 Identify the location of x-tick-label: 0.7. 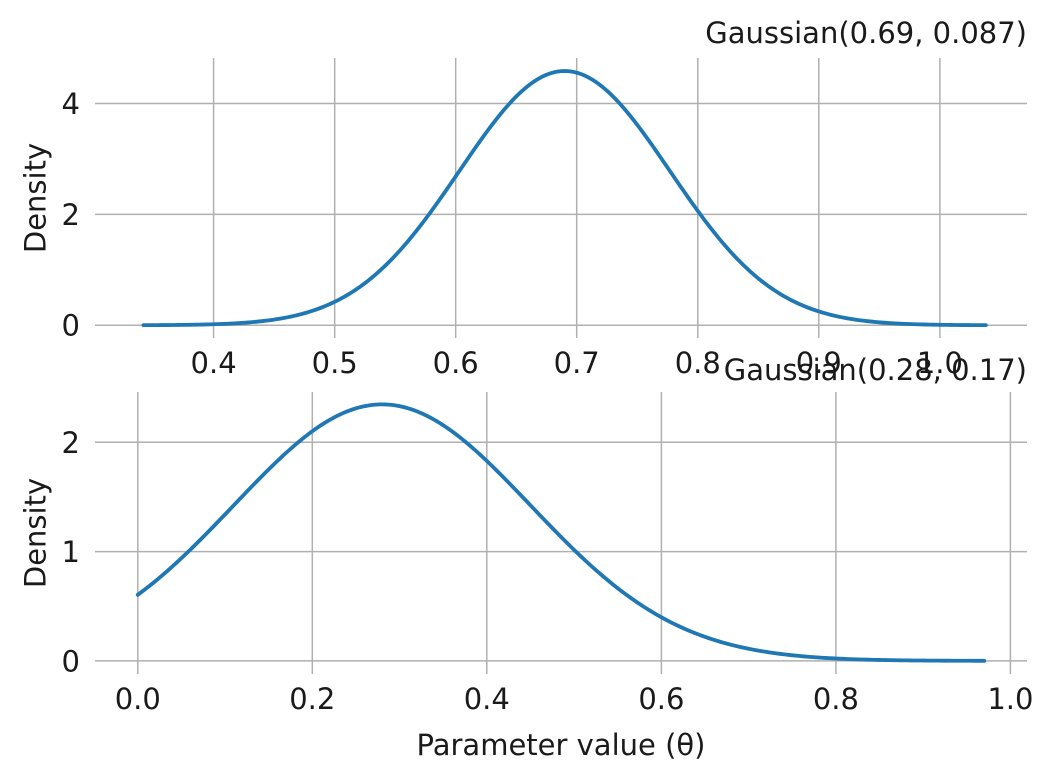
(577, 363).